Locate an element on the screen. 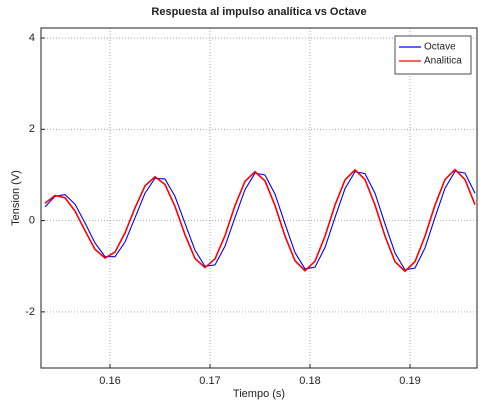 The height and width of the screenshot is (405, 497). y-tick-label: -2 is located at coordinates (30, 312).